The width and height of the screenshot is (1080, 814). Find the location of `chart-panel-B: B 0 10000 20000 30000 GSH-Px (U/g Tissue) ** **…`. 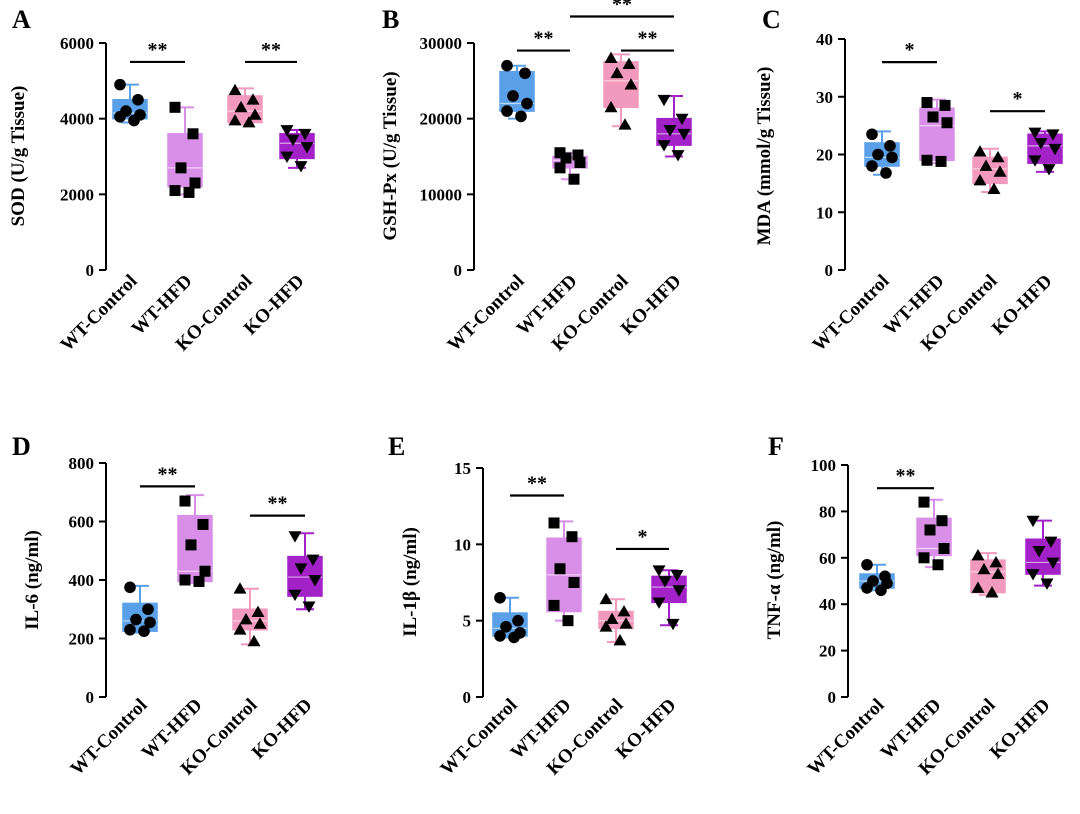

chart-panel-B: B 0 10000 20000 30000 GSH-Px (U/g Tissue) ** **… is located at coordinates (536, 178).